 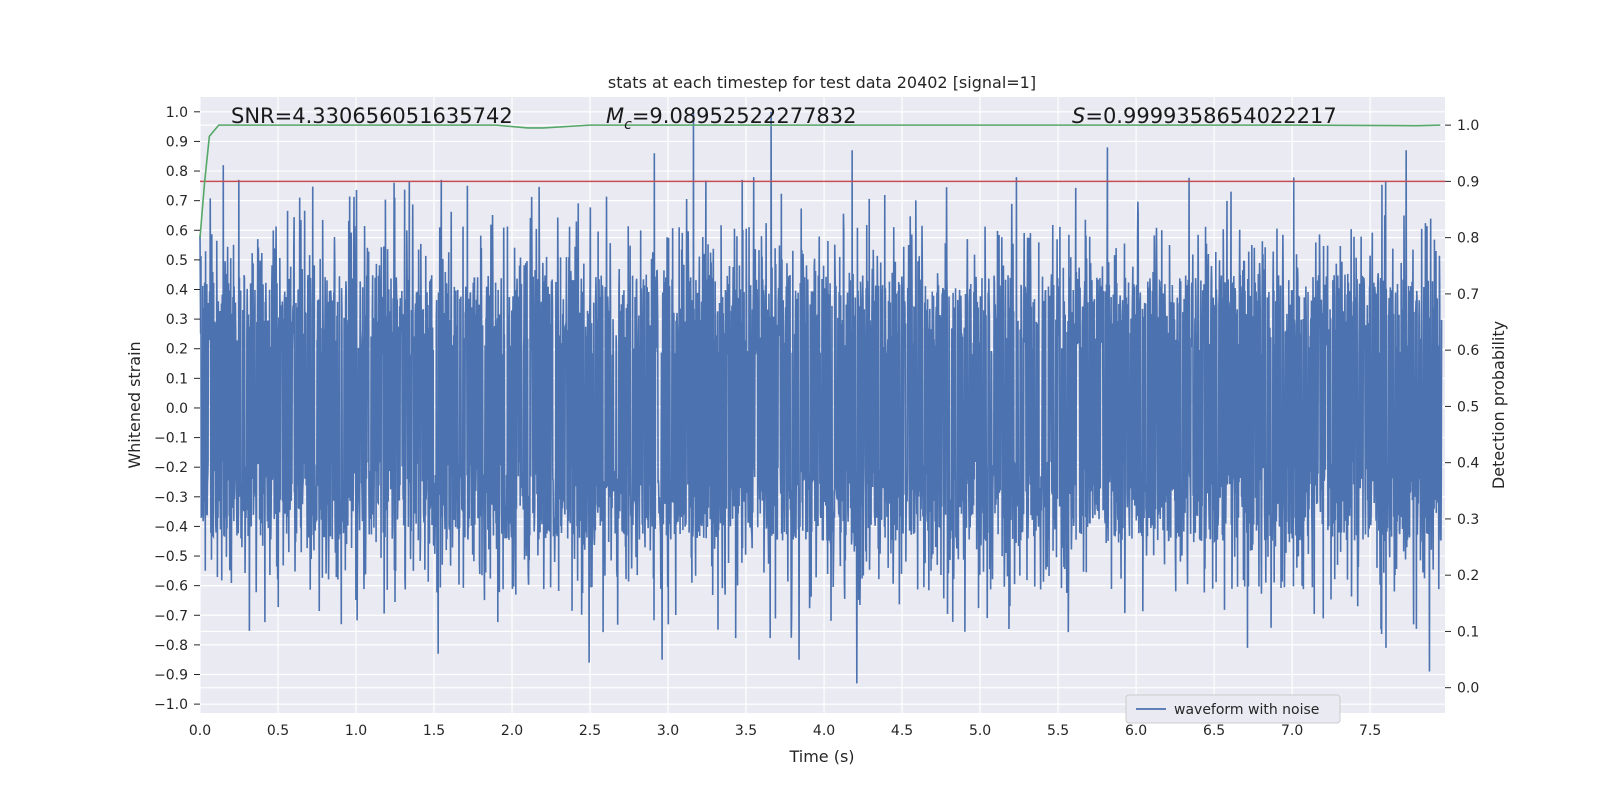 What do you see at coordinates (1468, 295) in the screenshot?
I see `y2-tick-label: 0.7` at bounding box center [1468, 295].